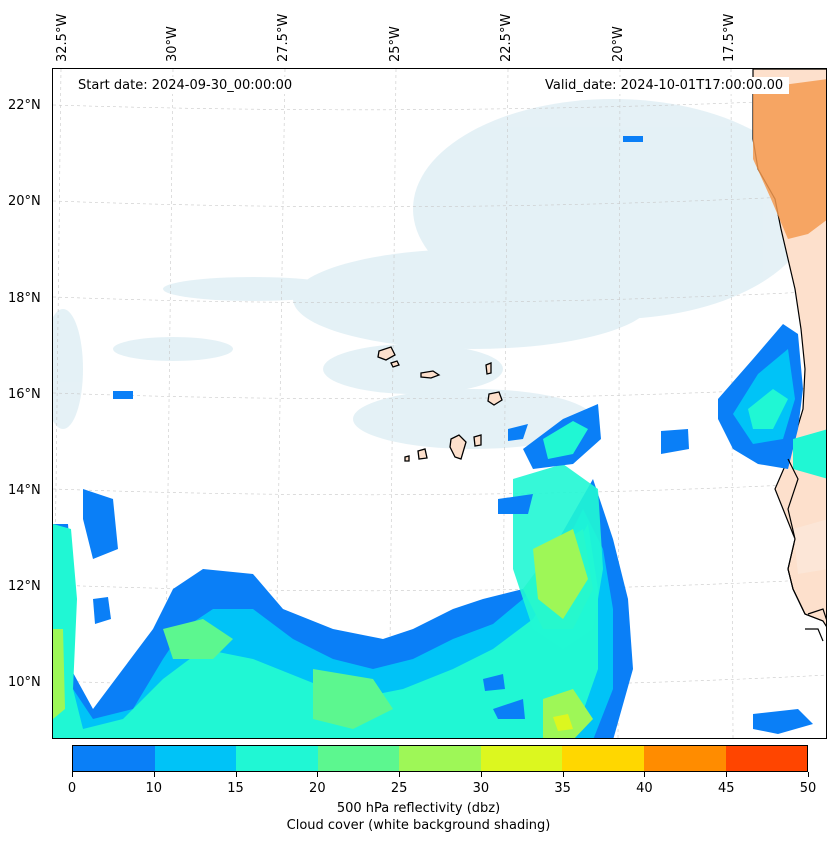 Image resolution: width=837 pixels, height=843 pixels. I want to click on colorbar-tick-label: 10, so click(154, 788).